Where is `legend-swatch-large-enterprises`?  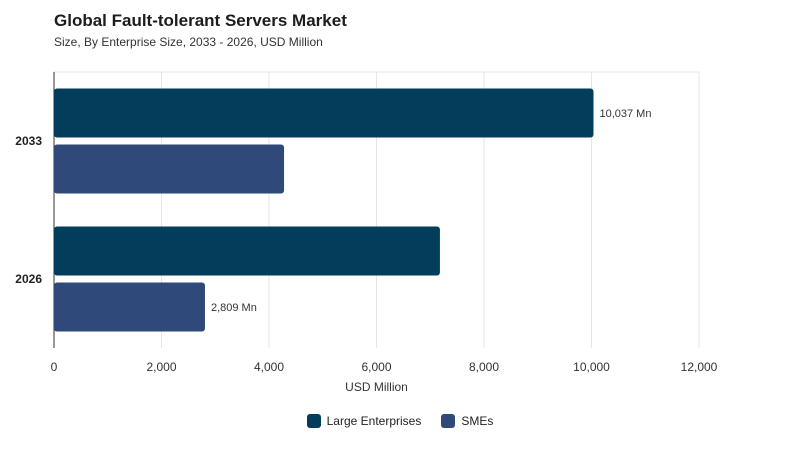 legend-swatch-large-enterprises is located at coordinates (313, 421).